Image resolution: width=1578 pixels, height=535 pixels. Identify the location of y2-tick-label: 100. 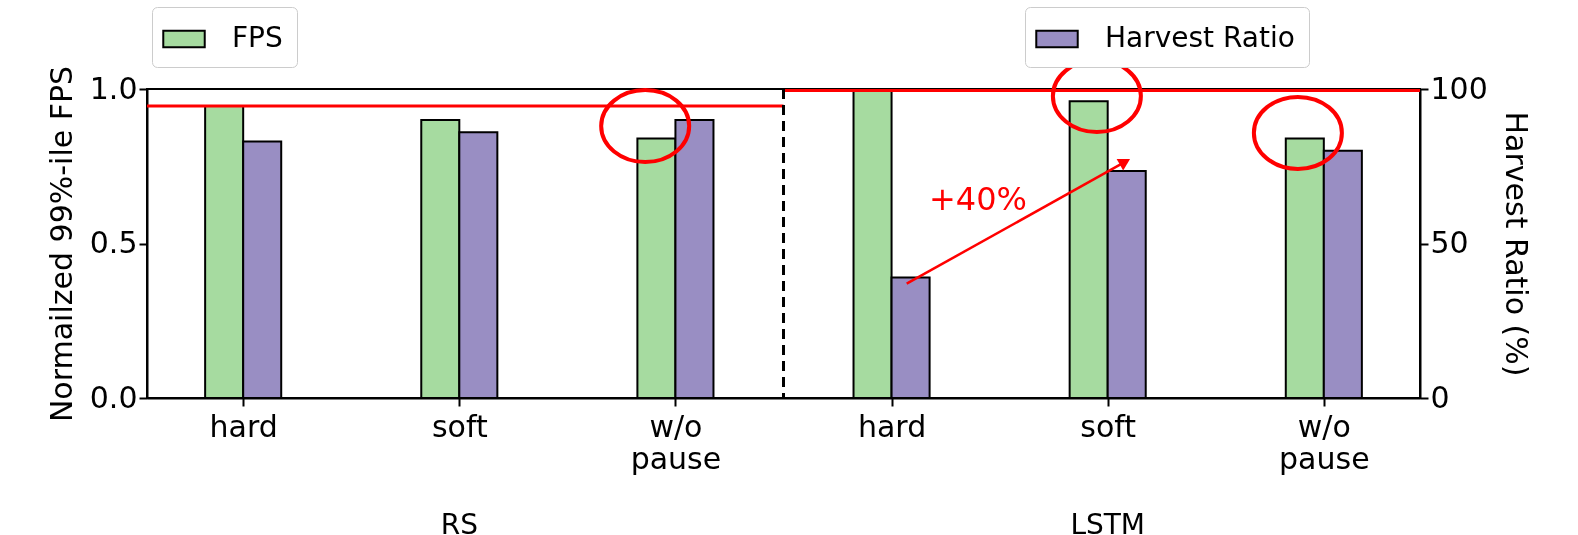
(1459, 88).